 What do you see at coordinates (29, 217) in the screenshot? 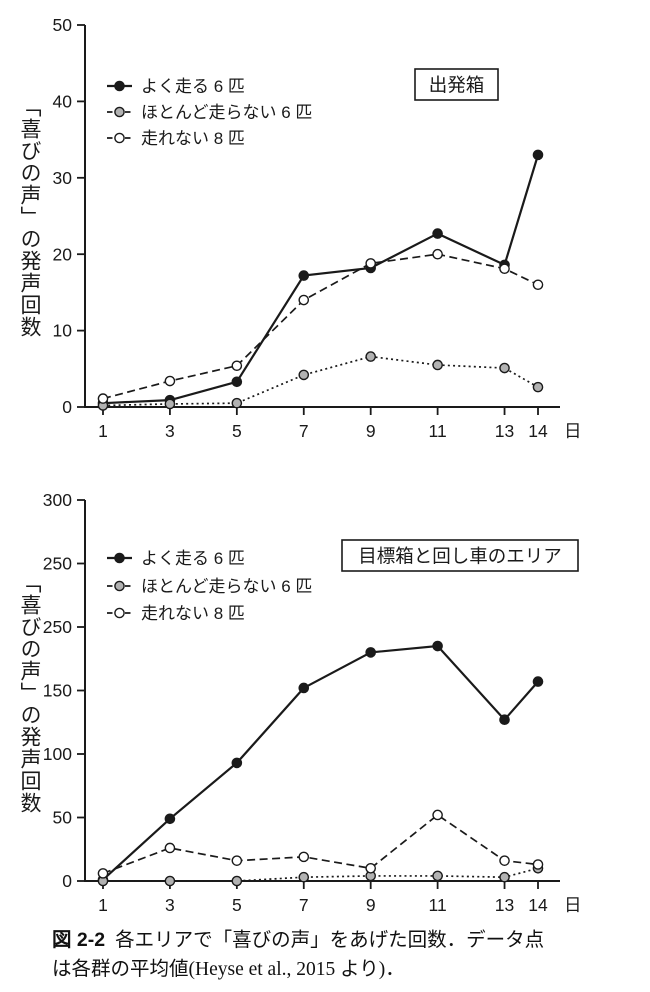
I see `y-axis-label-top: 「喜びの声」の発声回数` at bounding box center [29, 217].